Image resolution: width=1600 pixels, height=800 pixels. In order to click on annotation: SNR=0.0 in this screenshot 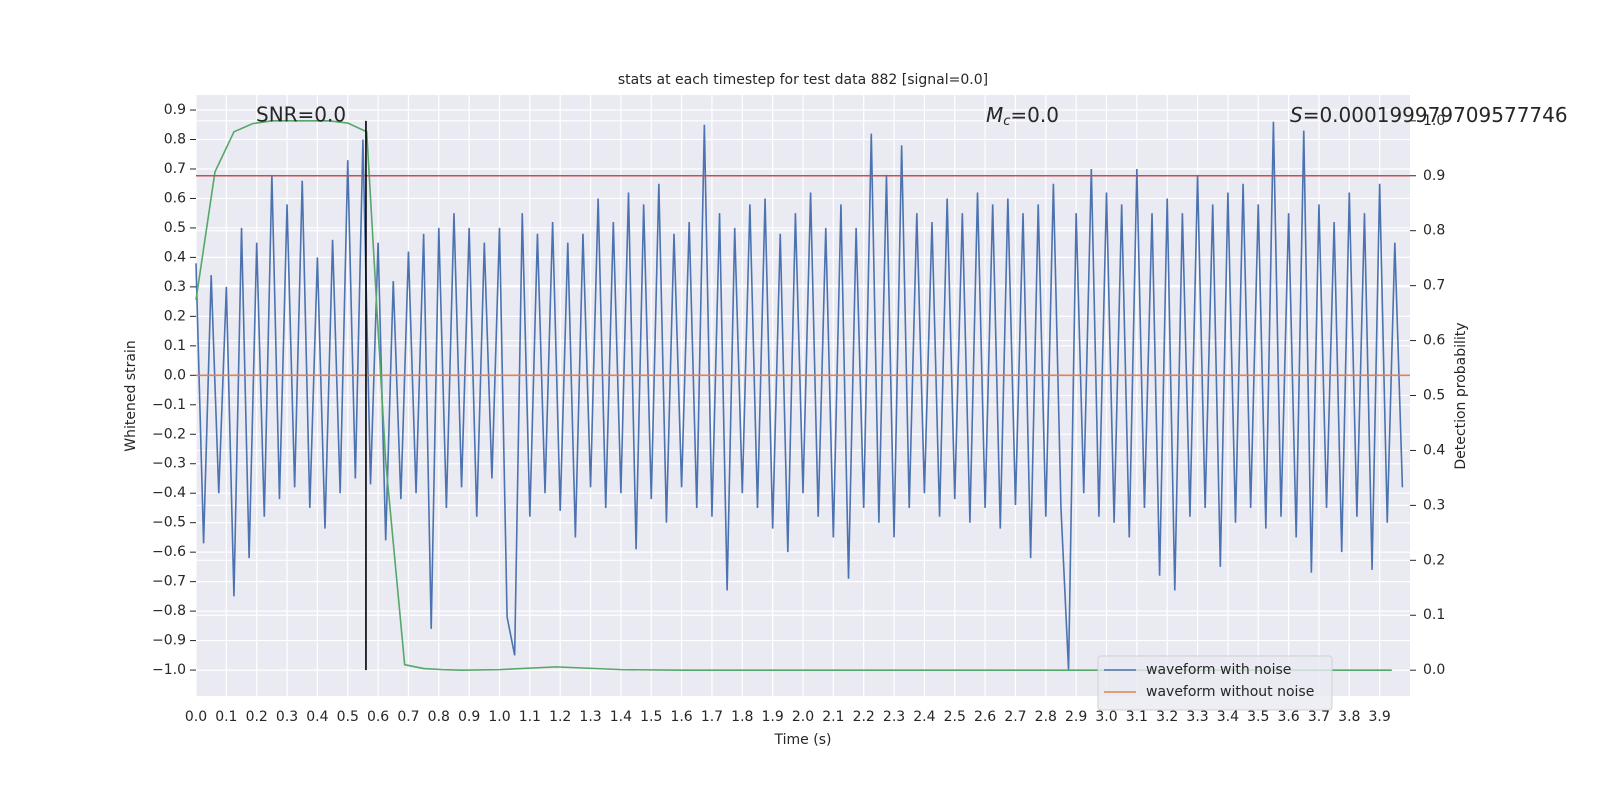, I will do `click(301, 115)`.